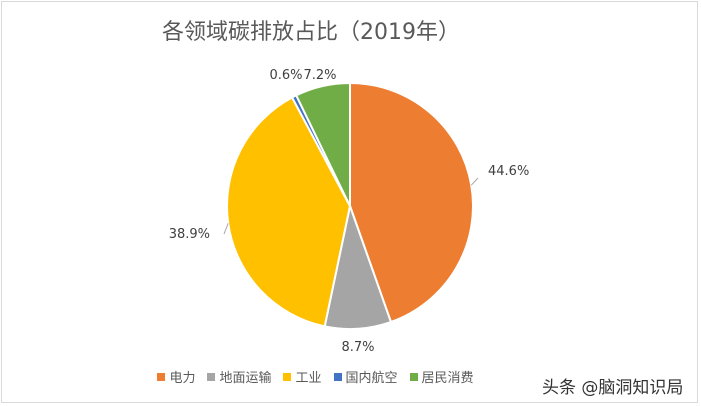 This screenshot has width=701, height=406. I want to click on legend-item-2: 工业, so click(302, 376).